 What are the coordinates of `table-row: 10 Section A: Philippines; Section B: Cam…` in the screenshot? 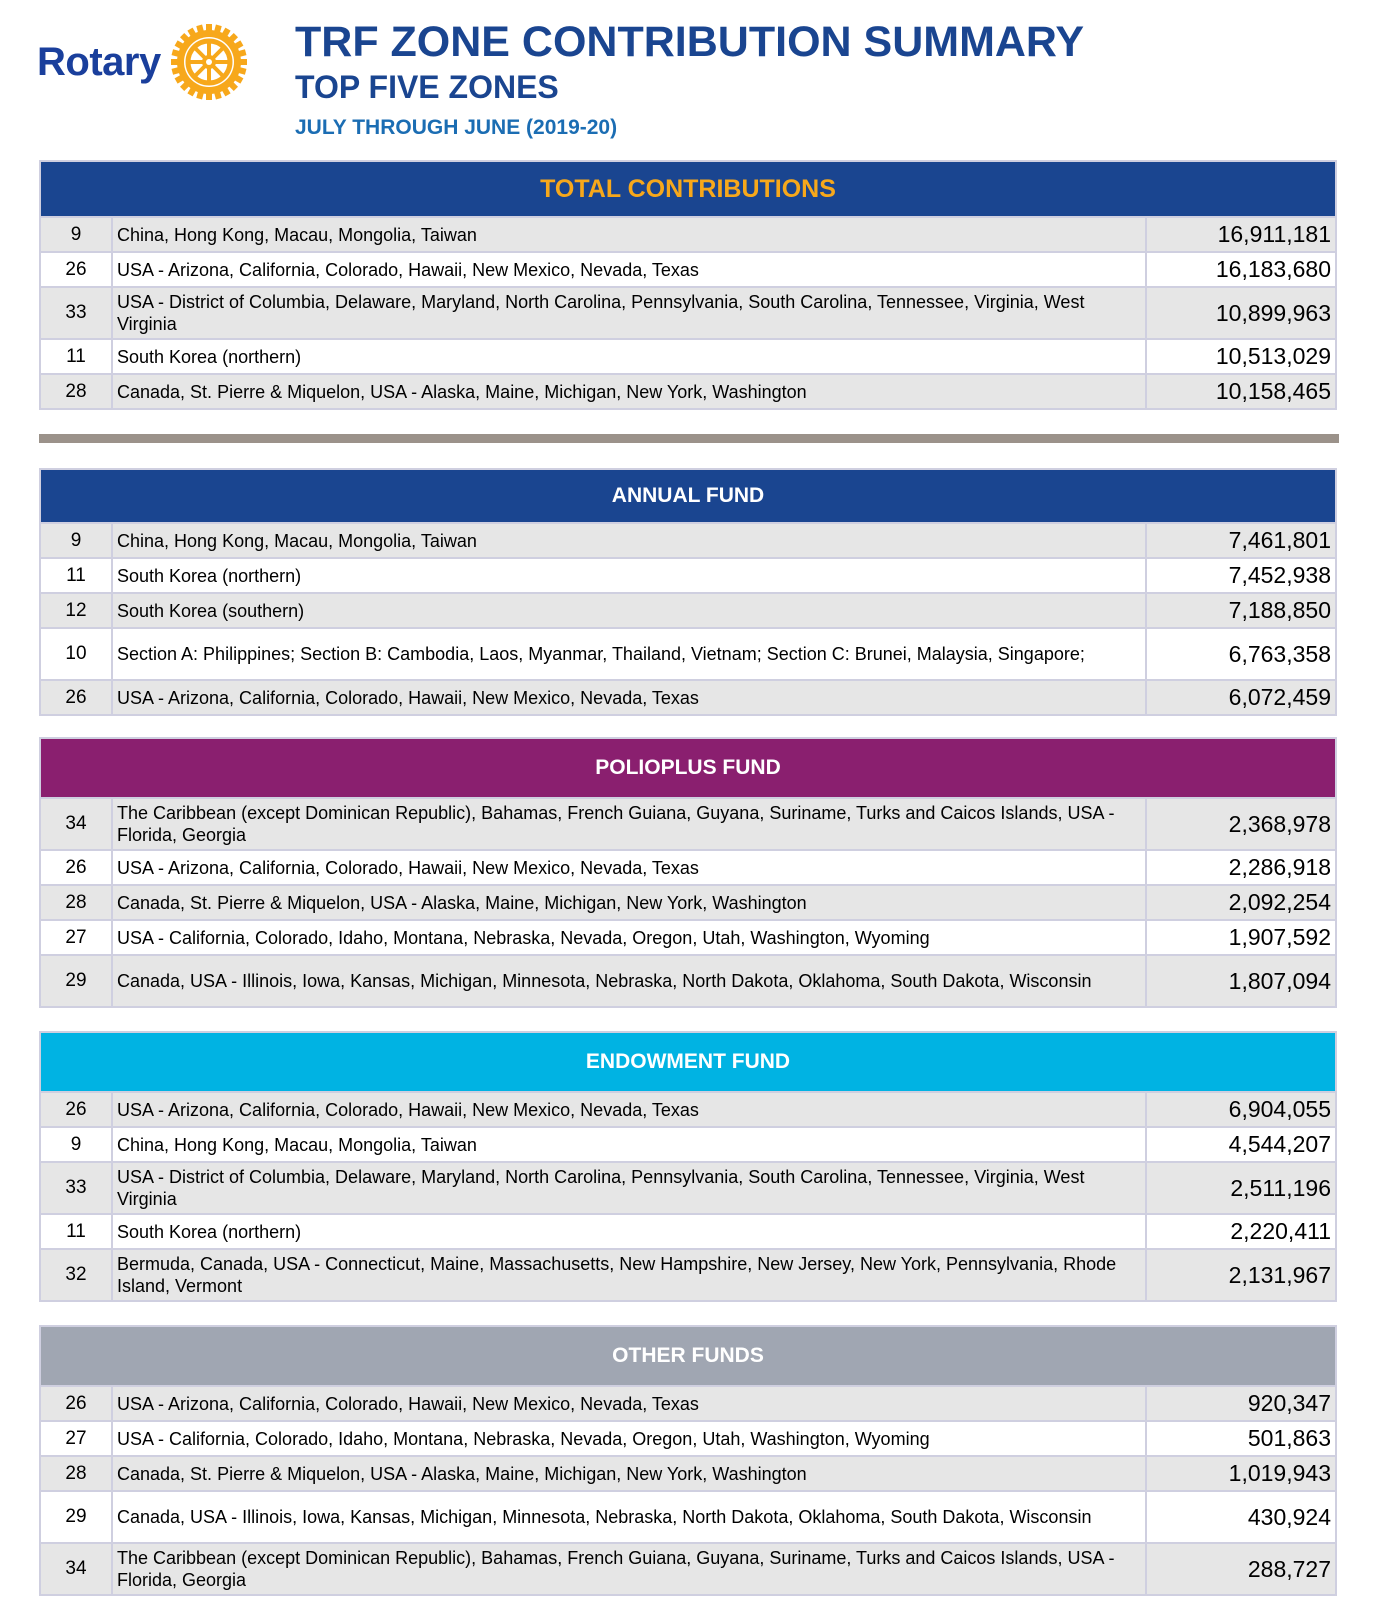 It's located at (688, 653).